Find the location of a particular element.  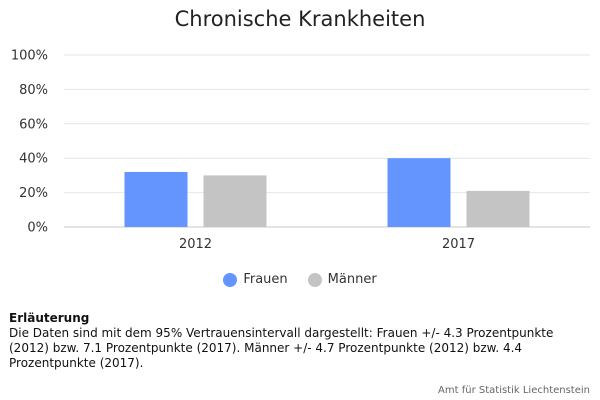

legend-swatch-maenner is located at coordinates (314, 279).